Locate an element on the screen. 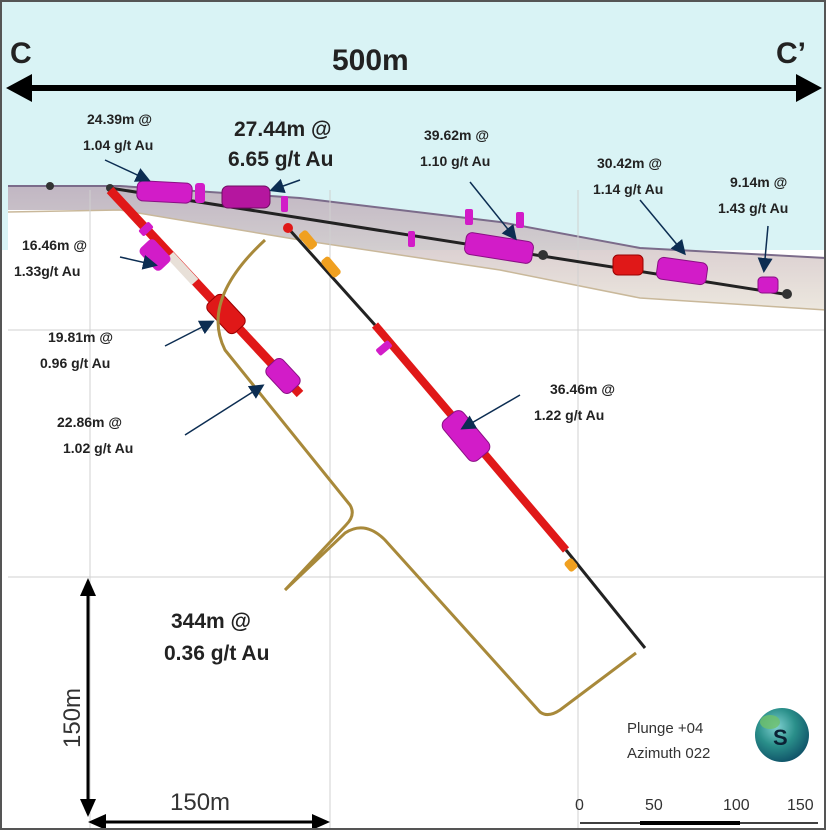 Image resolution: width=826 pixels, height=830 pixels. orientation-compass-icon: S is located at coordinates (782, 735).